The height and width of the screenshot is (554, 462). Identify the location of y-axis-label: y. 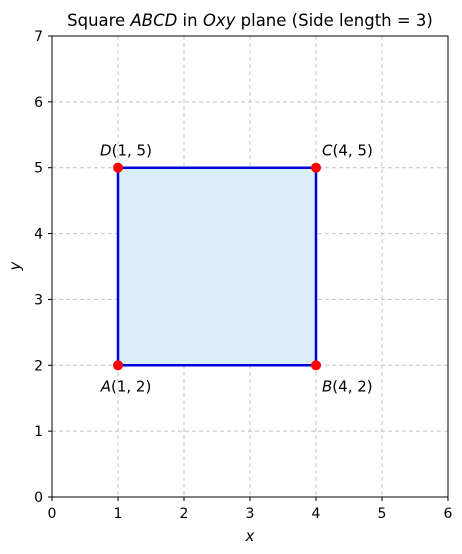
(15, 265).